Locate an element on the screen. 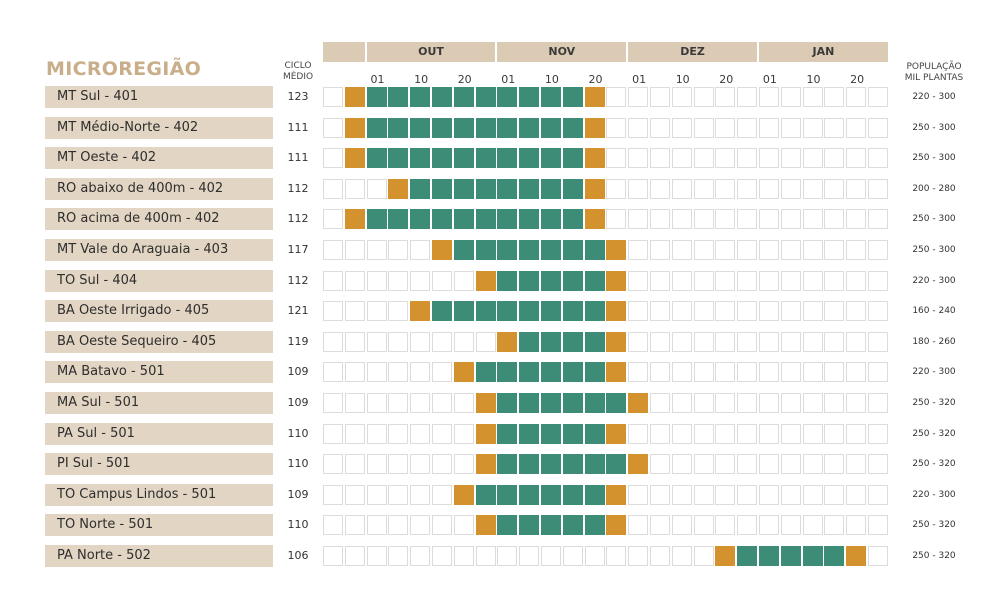  row-label: RO acima de 400m - 402 is located at coordinates (159, 219).